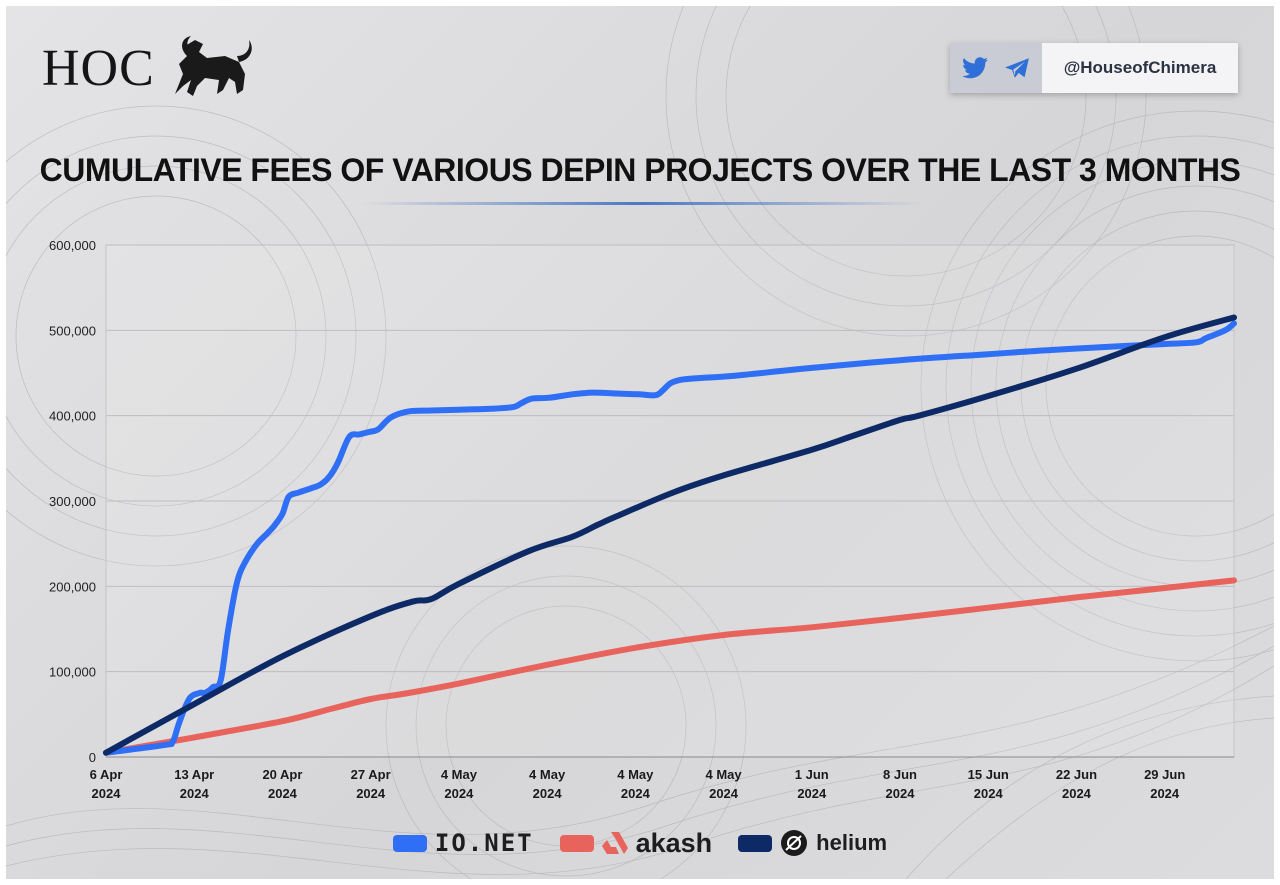  Describe the element at coordinates (642, 203) in the screenshot. I see `title-underline` at that location.